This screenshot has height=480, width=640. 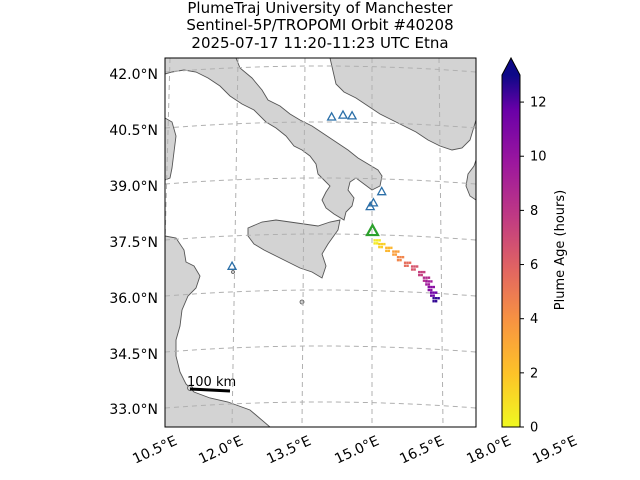 What do you see at coordinates (488, 450) in the screenshot?
I see `lon-tick: 18.0°E` at bounding box center [488, 450].